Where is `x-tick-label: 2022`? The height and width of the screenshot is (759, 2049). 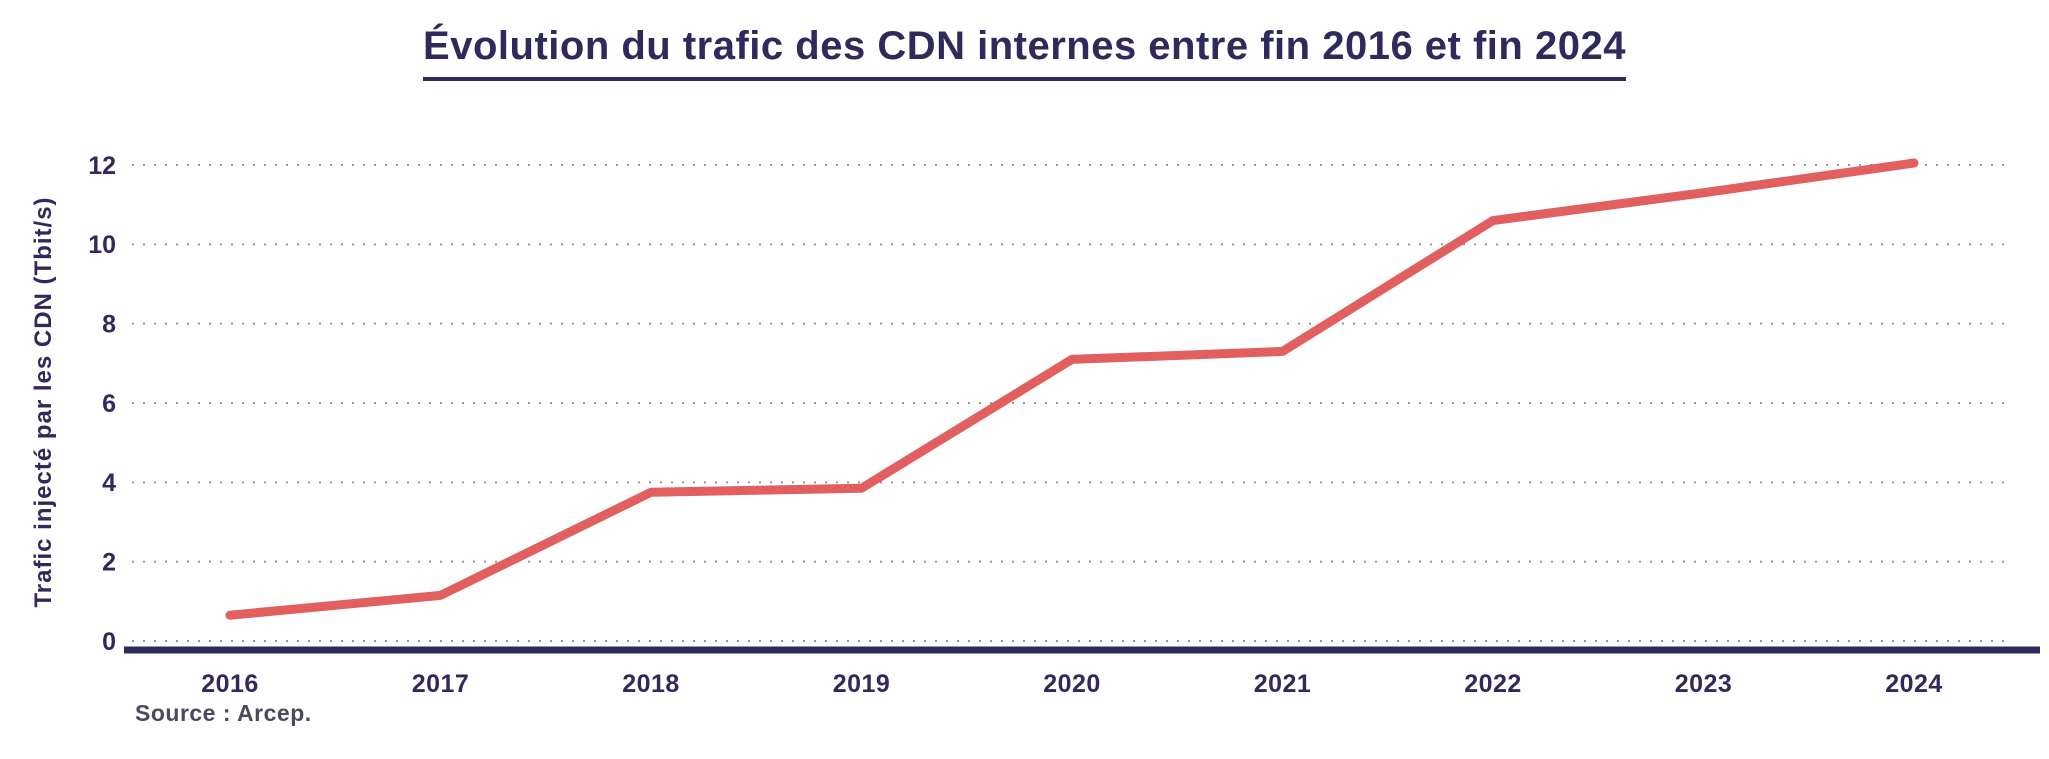
x-tick-label: 2022 is located at coordinates (1493, 684).